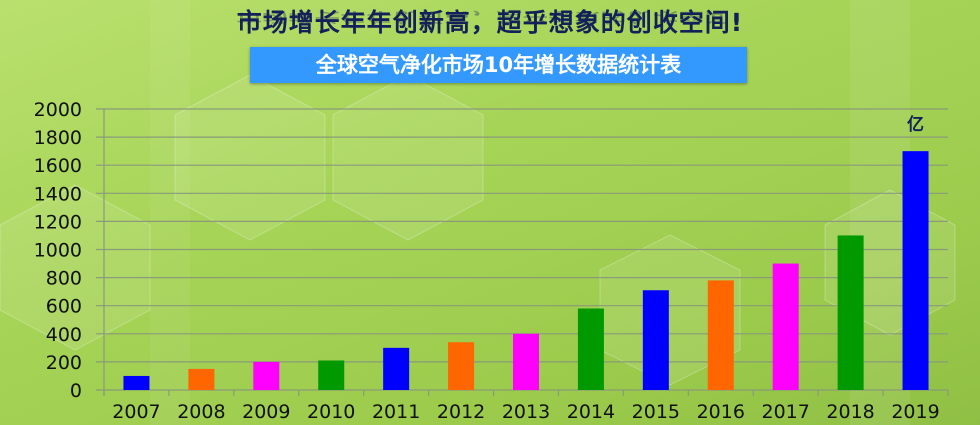  What do you see at coordinates (136, 412) in the screenshot?
I see `x-tick-label: 2007` at bounding box center [136, 412].